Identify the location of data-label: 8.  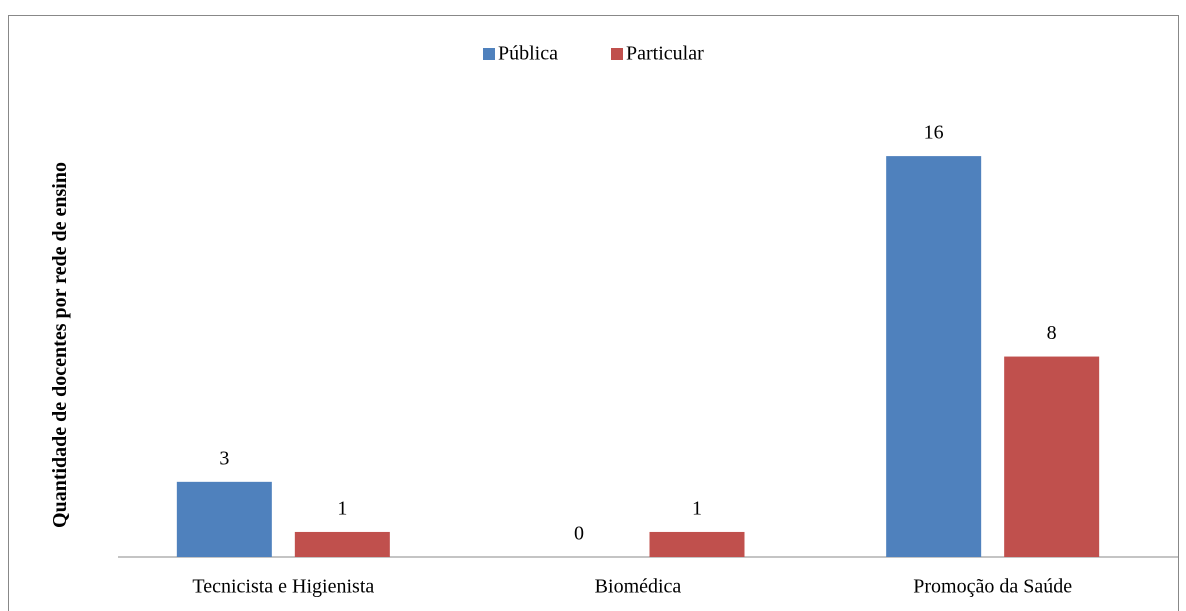
(1052, 333).